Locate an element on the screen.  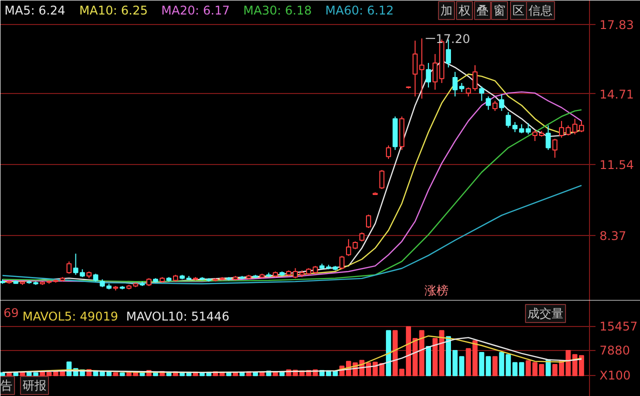
y-tick-label: X100 is located at coordinates (615, 375).